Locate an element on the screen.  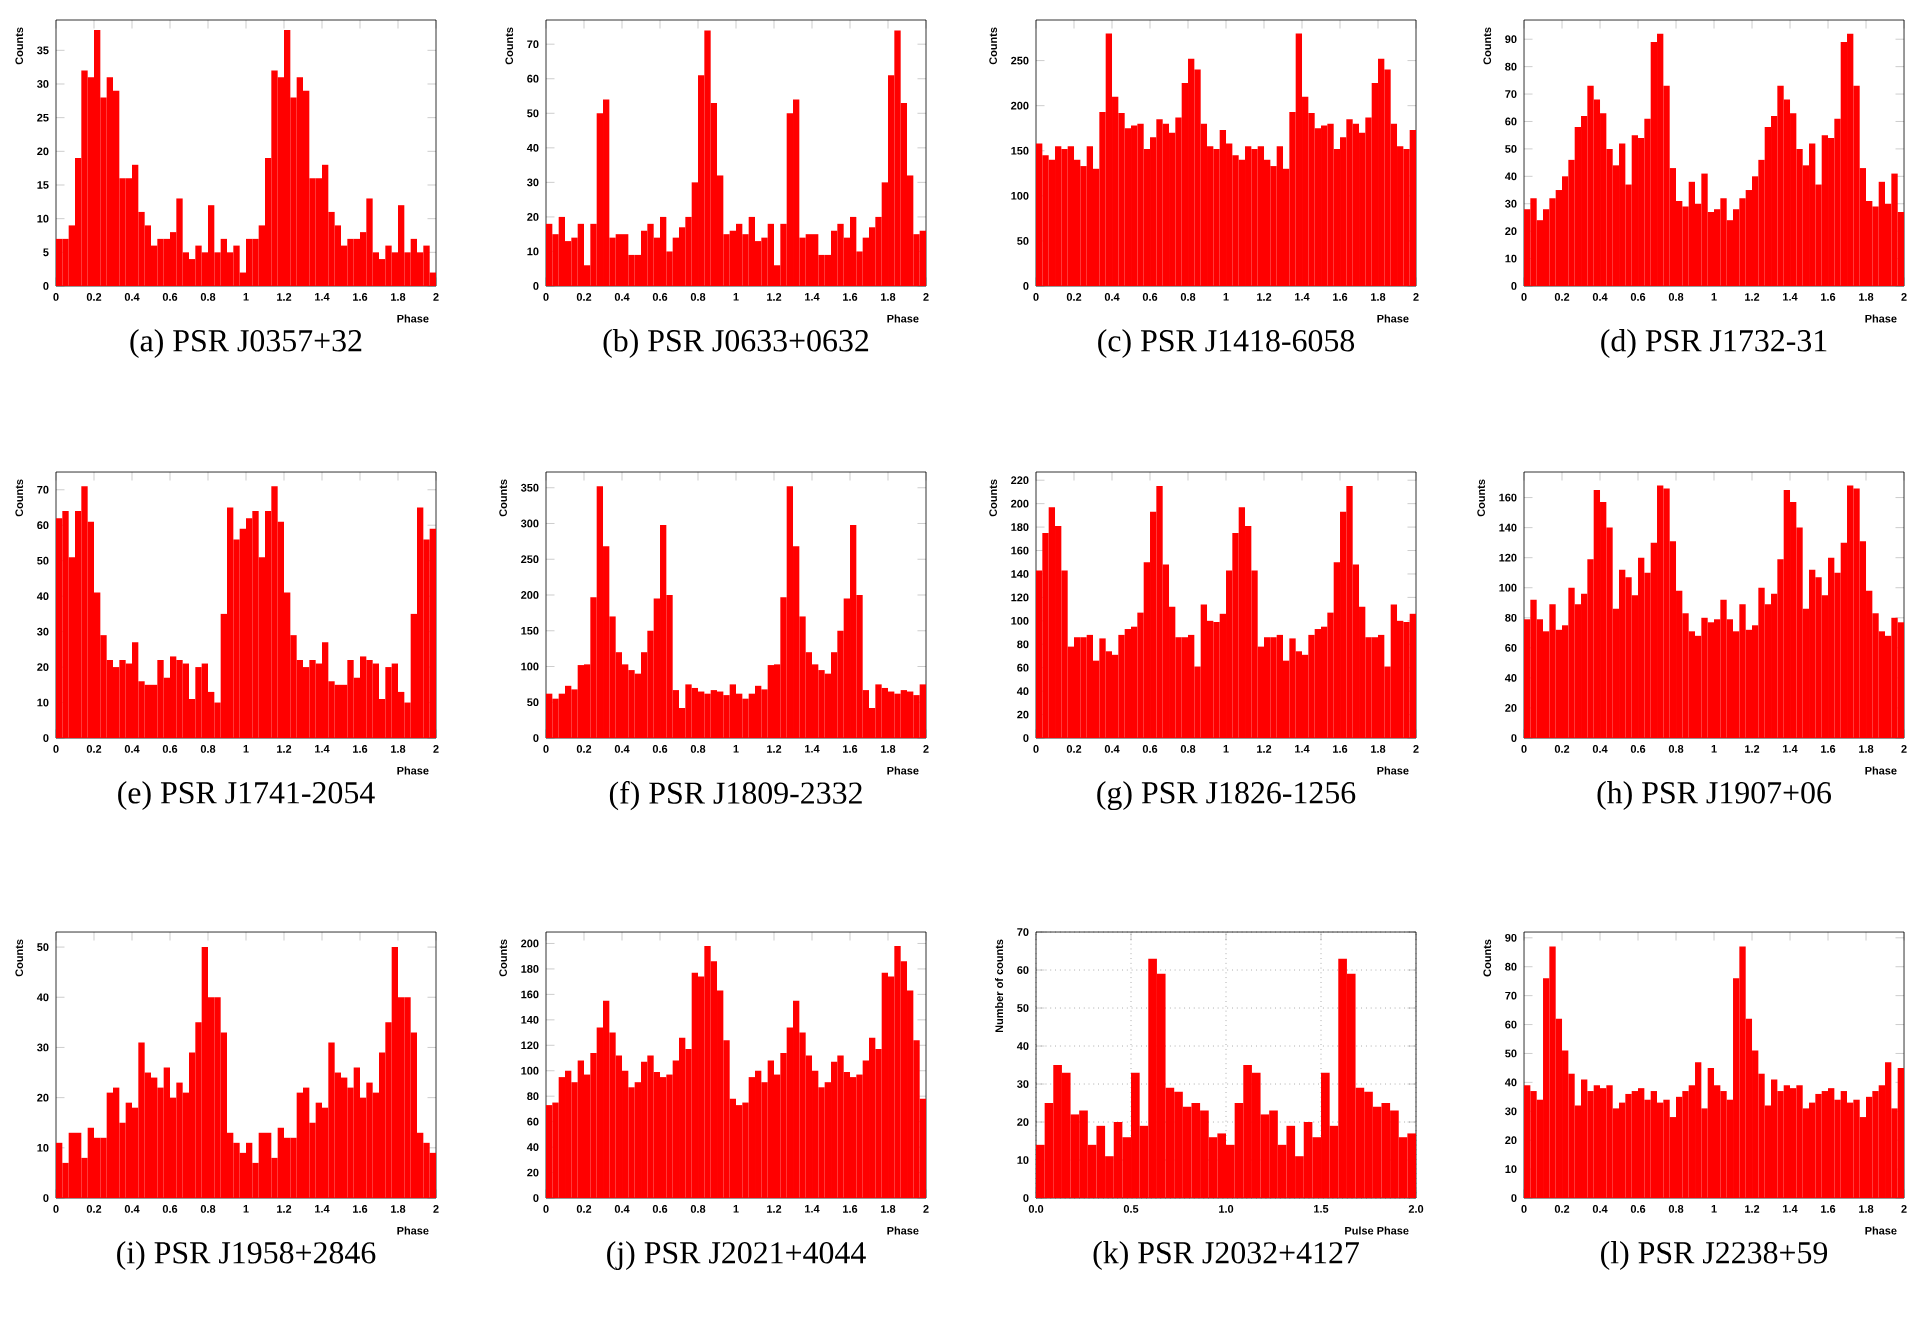
text: (l) PSR J2238+59 is located at coordinates (1714, 1256).